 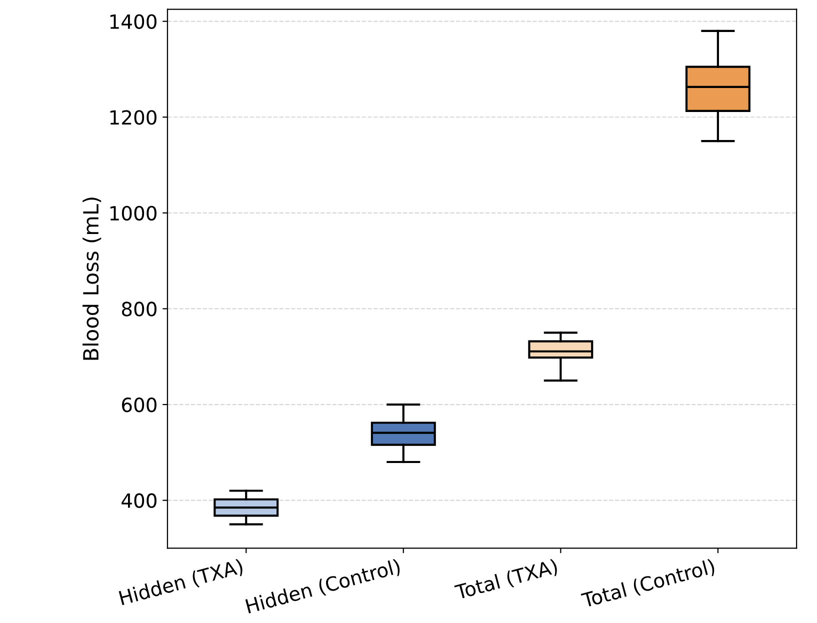 I want to click on y-tick-label: 1400, so click(x=133, y=21).